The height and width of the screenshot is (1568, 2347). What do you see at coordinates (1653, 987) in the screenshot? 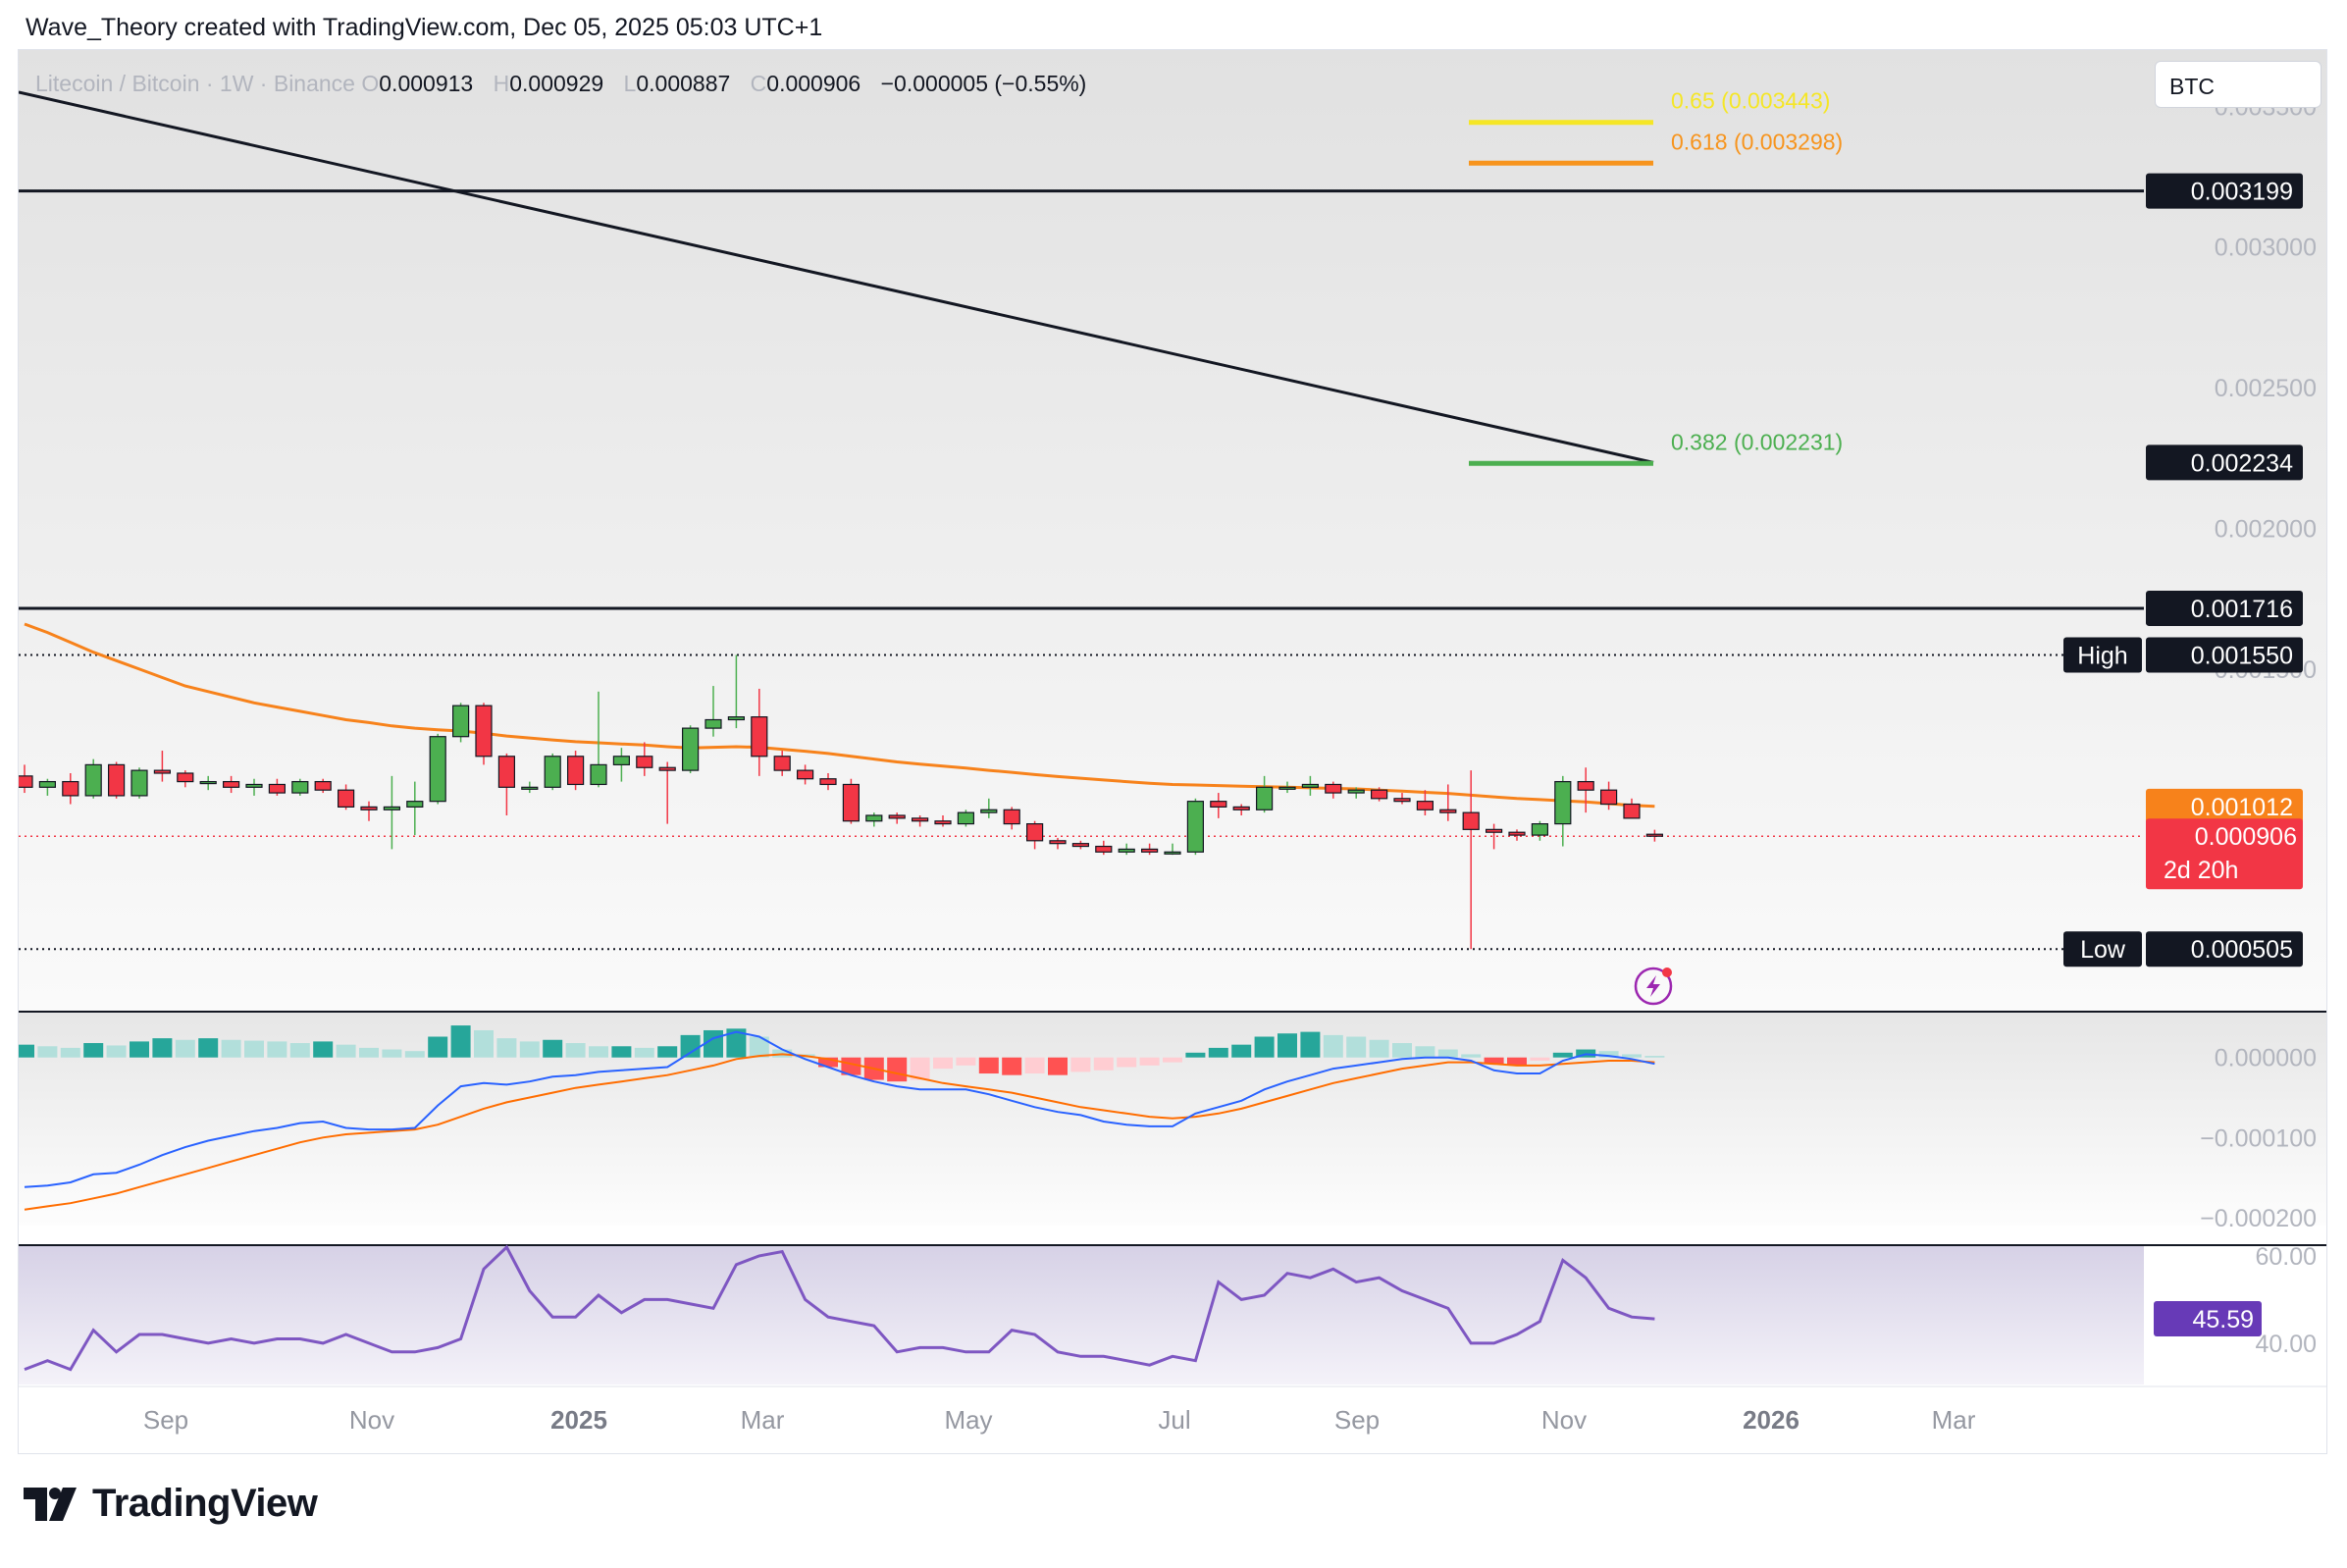
I see `lightning-alert-icon` at bounding box center [1653, 987].